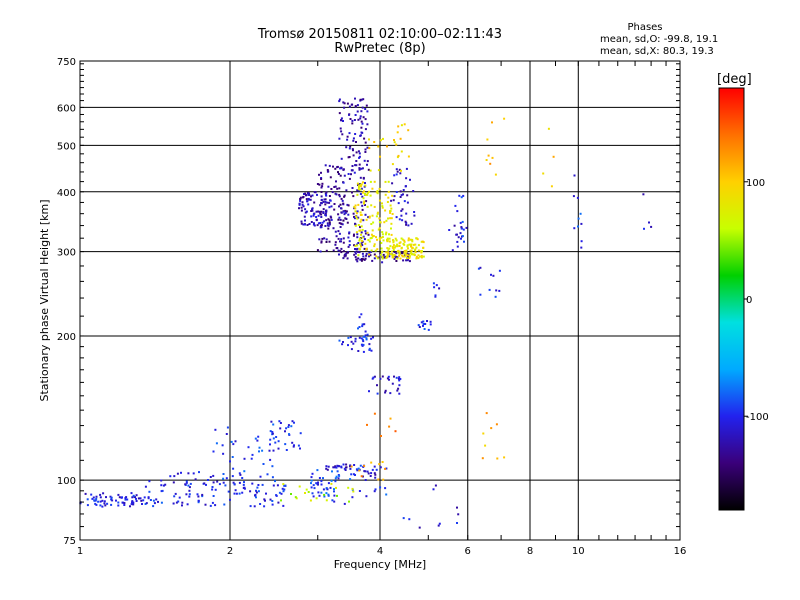 The width and height of the screenshot is (800, 600). Describe the element at coordinates (66, 62) in the screenshot. I see `y-tick-label: 750` at that location.